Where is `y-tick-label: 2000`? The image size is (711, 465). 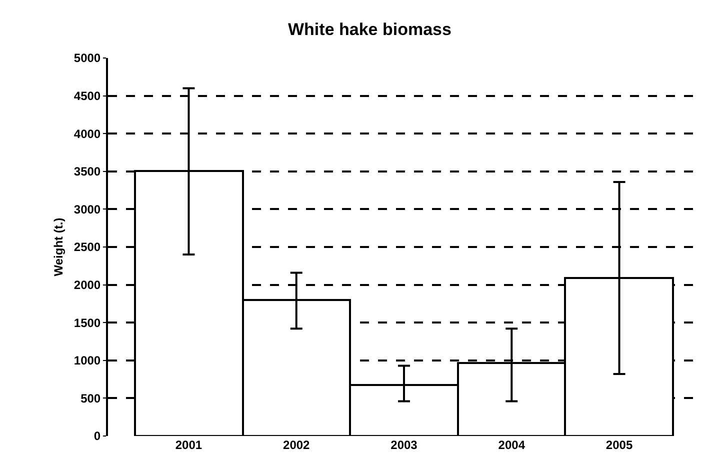 y-tick-label: 2000 is located at coordinates (87, 285).